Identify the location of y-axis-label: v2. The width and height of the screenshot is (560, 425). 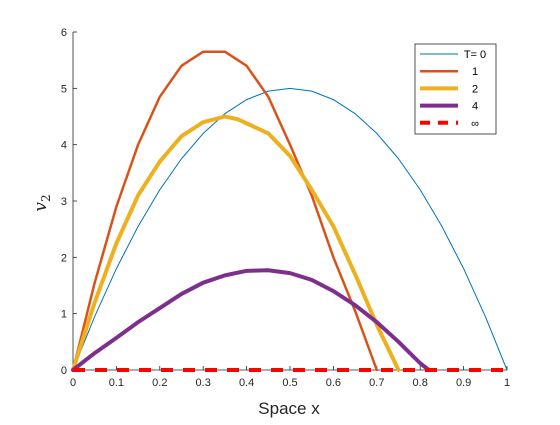
(42, 202).